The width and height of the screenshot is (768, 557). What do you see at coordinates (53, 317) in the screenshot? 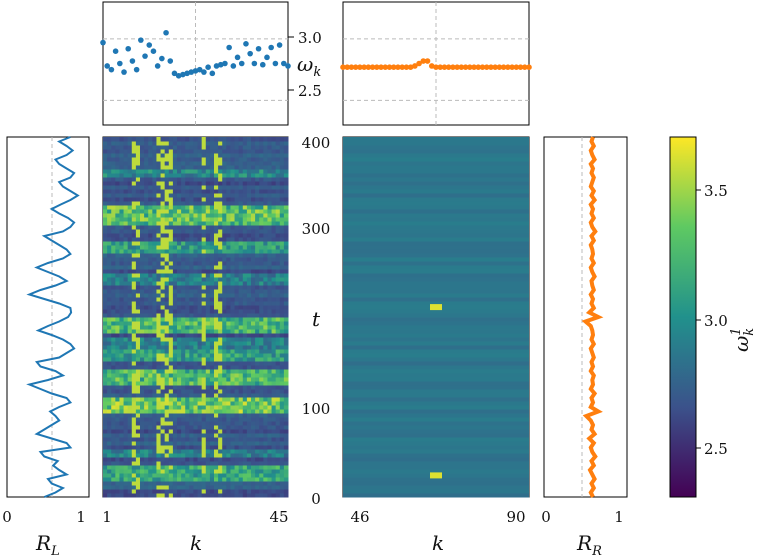
I see `order-left-line` at bounding box center [53, 317].